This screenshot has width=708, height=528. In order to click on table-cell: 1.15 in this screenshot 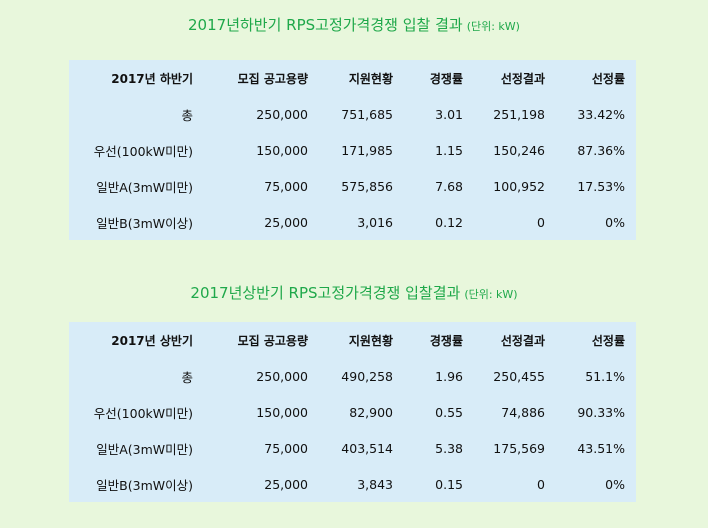, I will do `click(449, 150)`.